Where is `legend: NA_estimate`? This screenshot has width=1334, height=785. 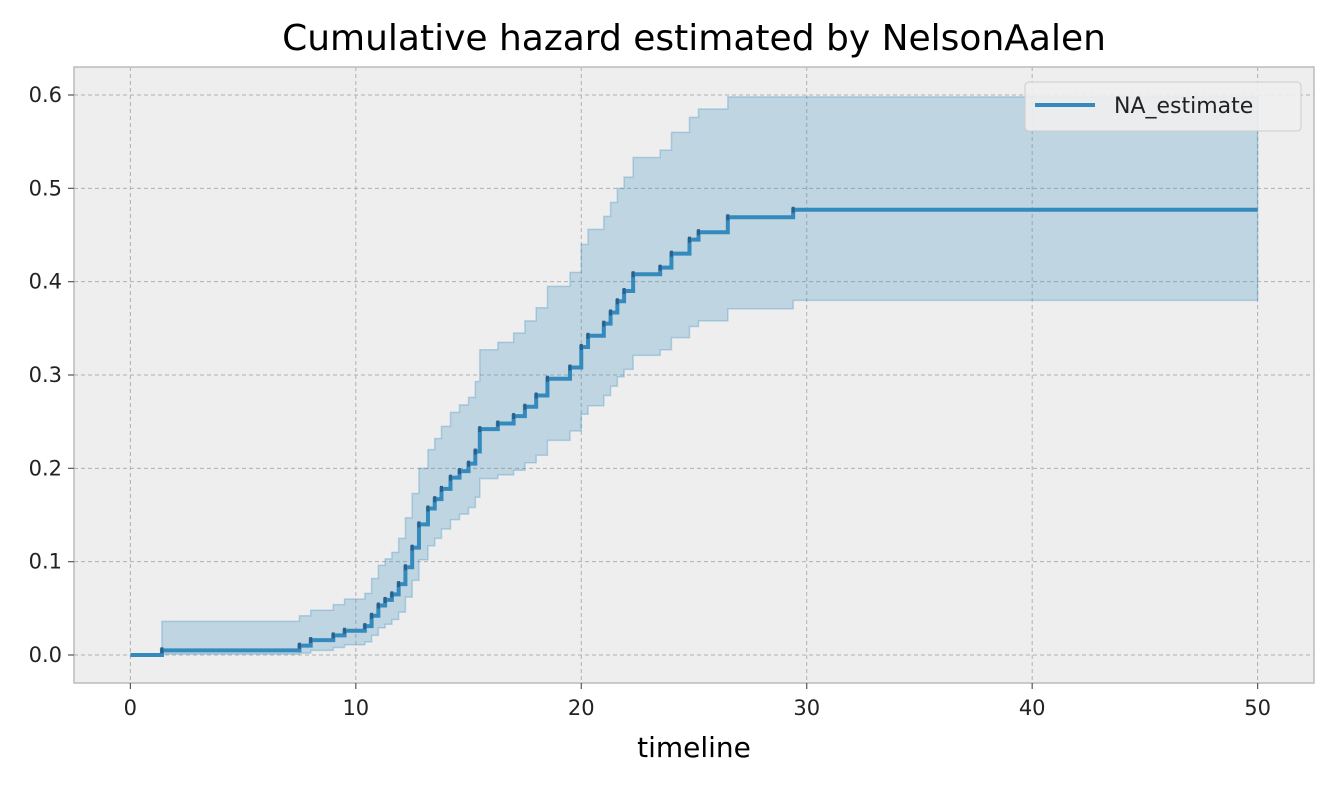
legend: NA_estimate is located at coordinates (1163, 106).